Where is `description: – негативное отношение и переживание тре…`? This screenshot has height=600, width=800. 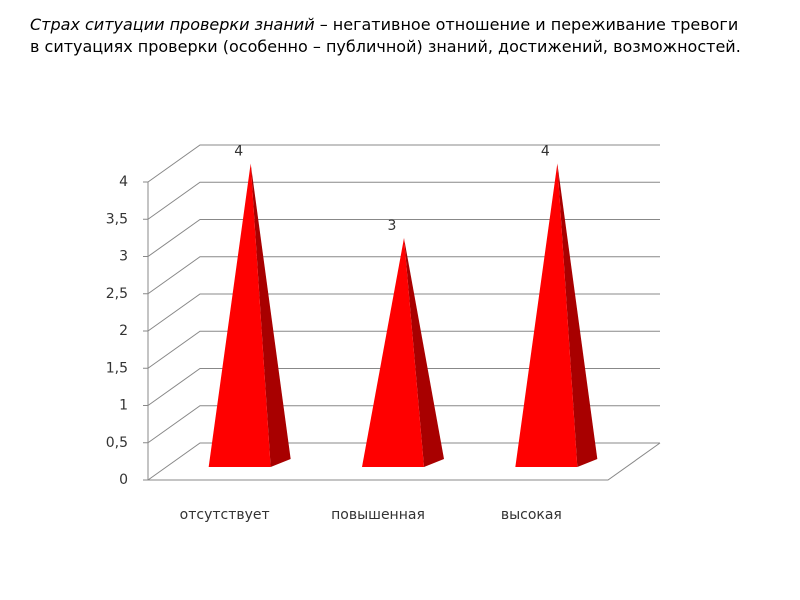
description: – негативное отношение и переживание тре… is located at coordinates (385, 35).